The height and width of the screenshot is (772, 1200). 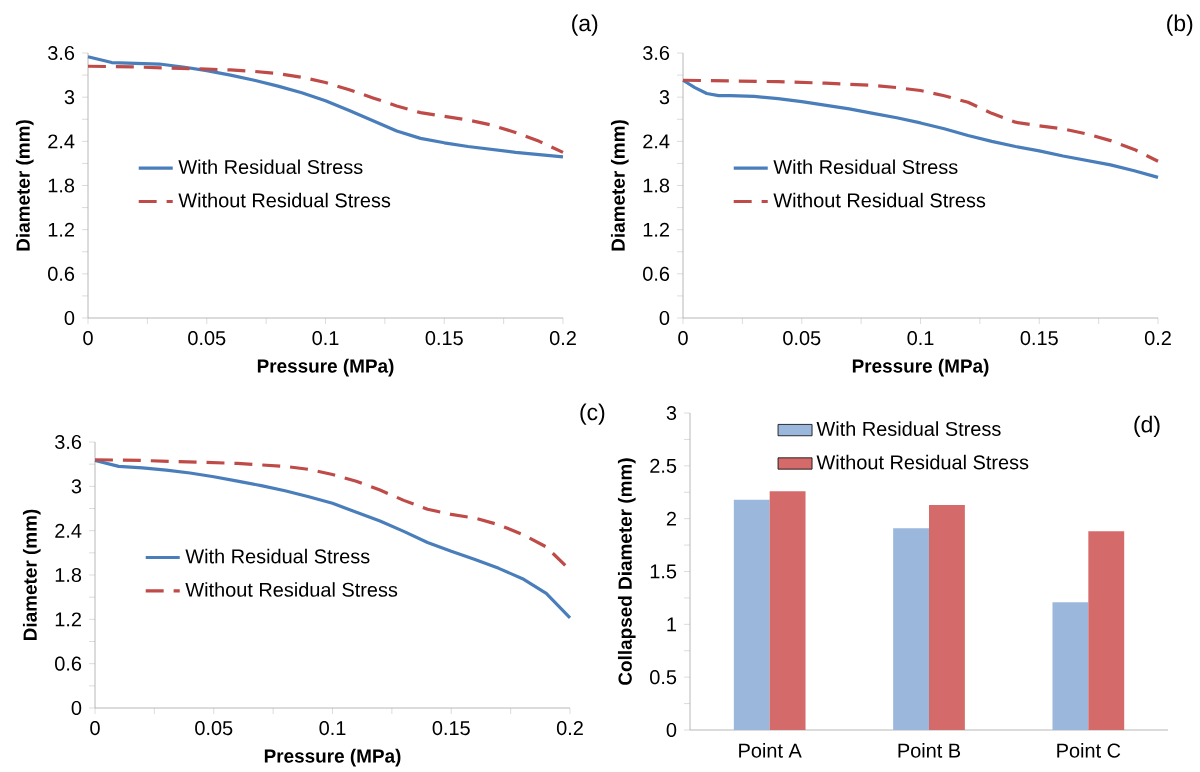 What do you see at coordinates (672, 624) in the screenshot?
I see `y-tick-label: 1` at bounding box center [672, 624].